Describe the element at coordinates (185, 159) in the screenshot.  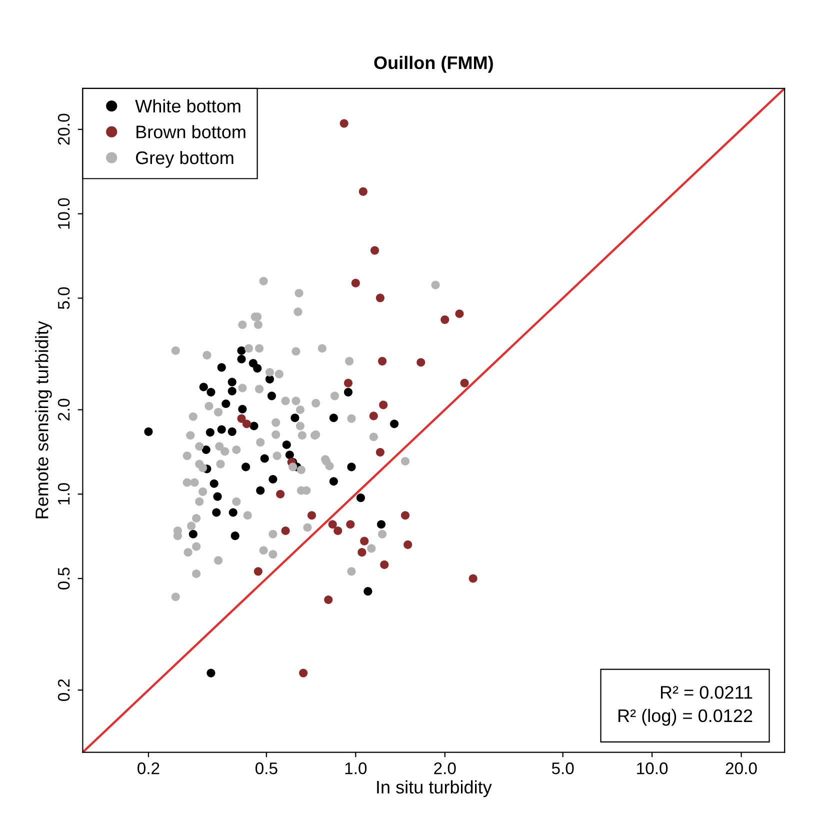
I see `legend-label: Grey bottom` at that location.